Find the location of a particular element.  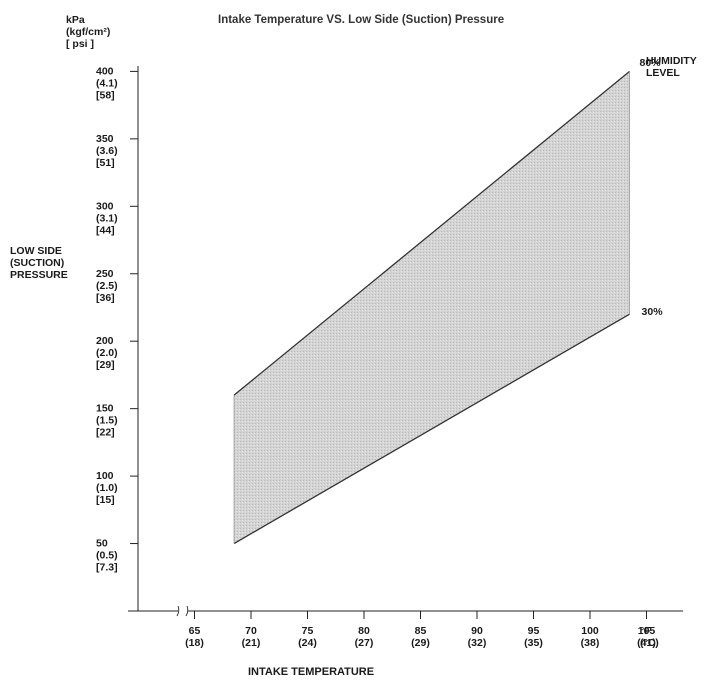

y-axis-label-line-2: (SUCTION) is located at coordinates (37, 263).